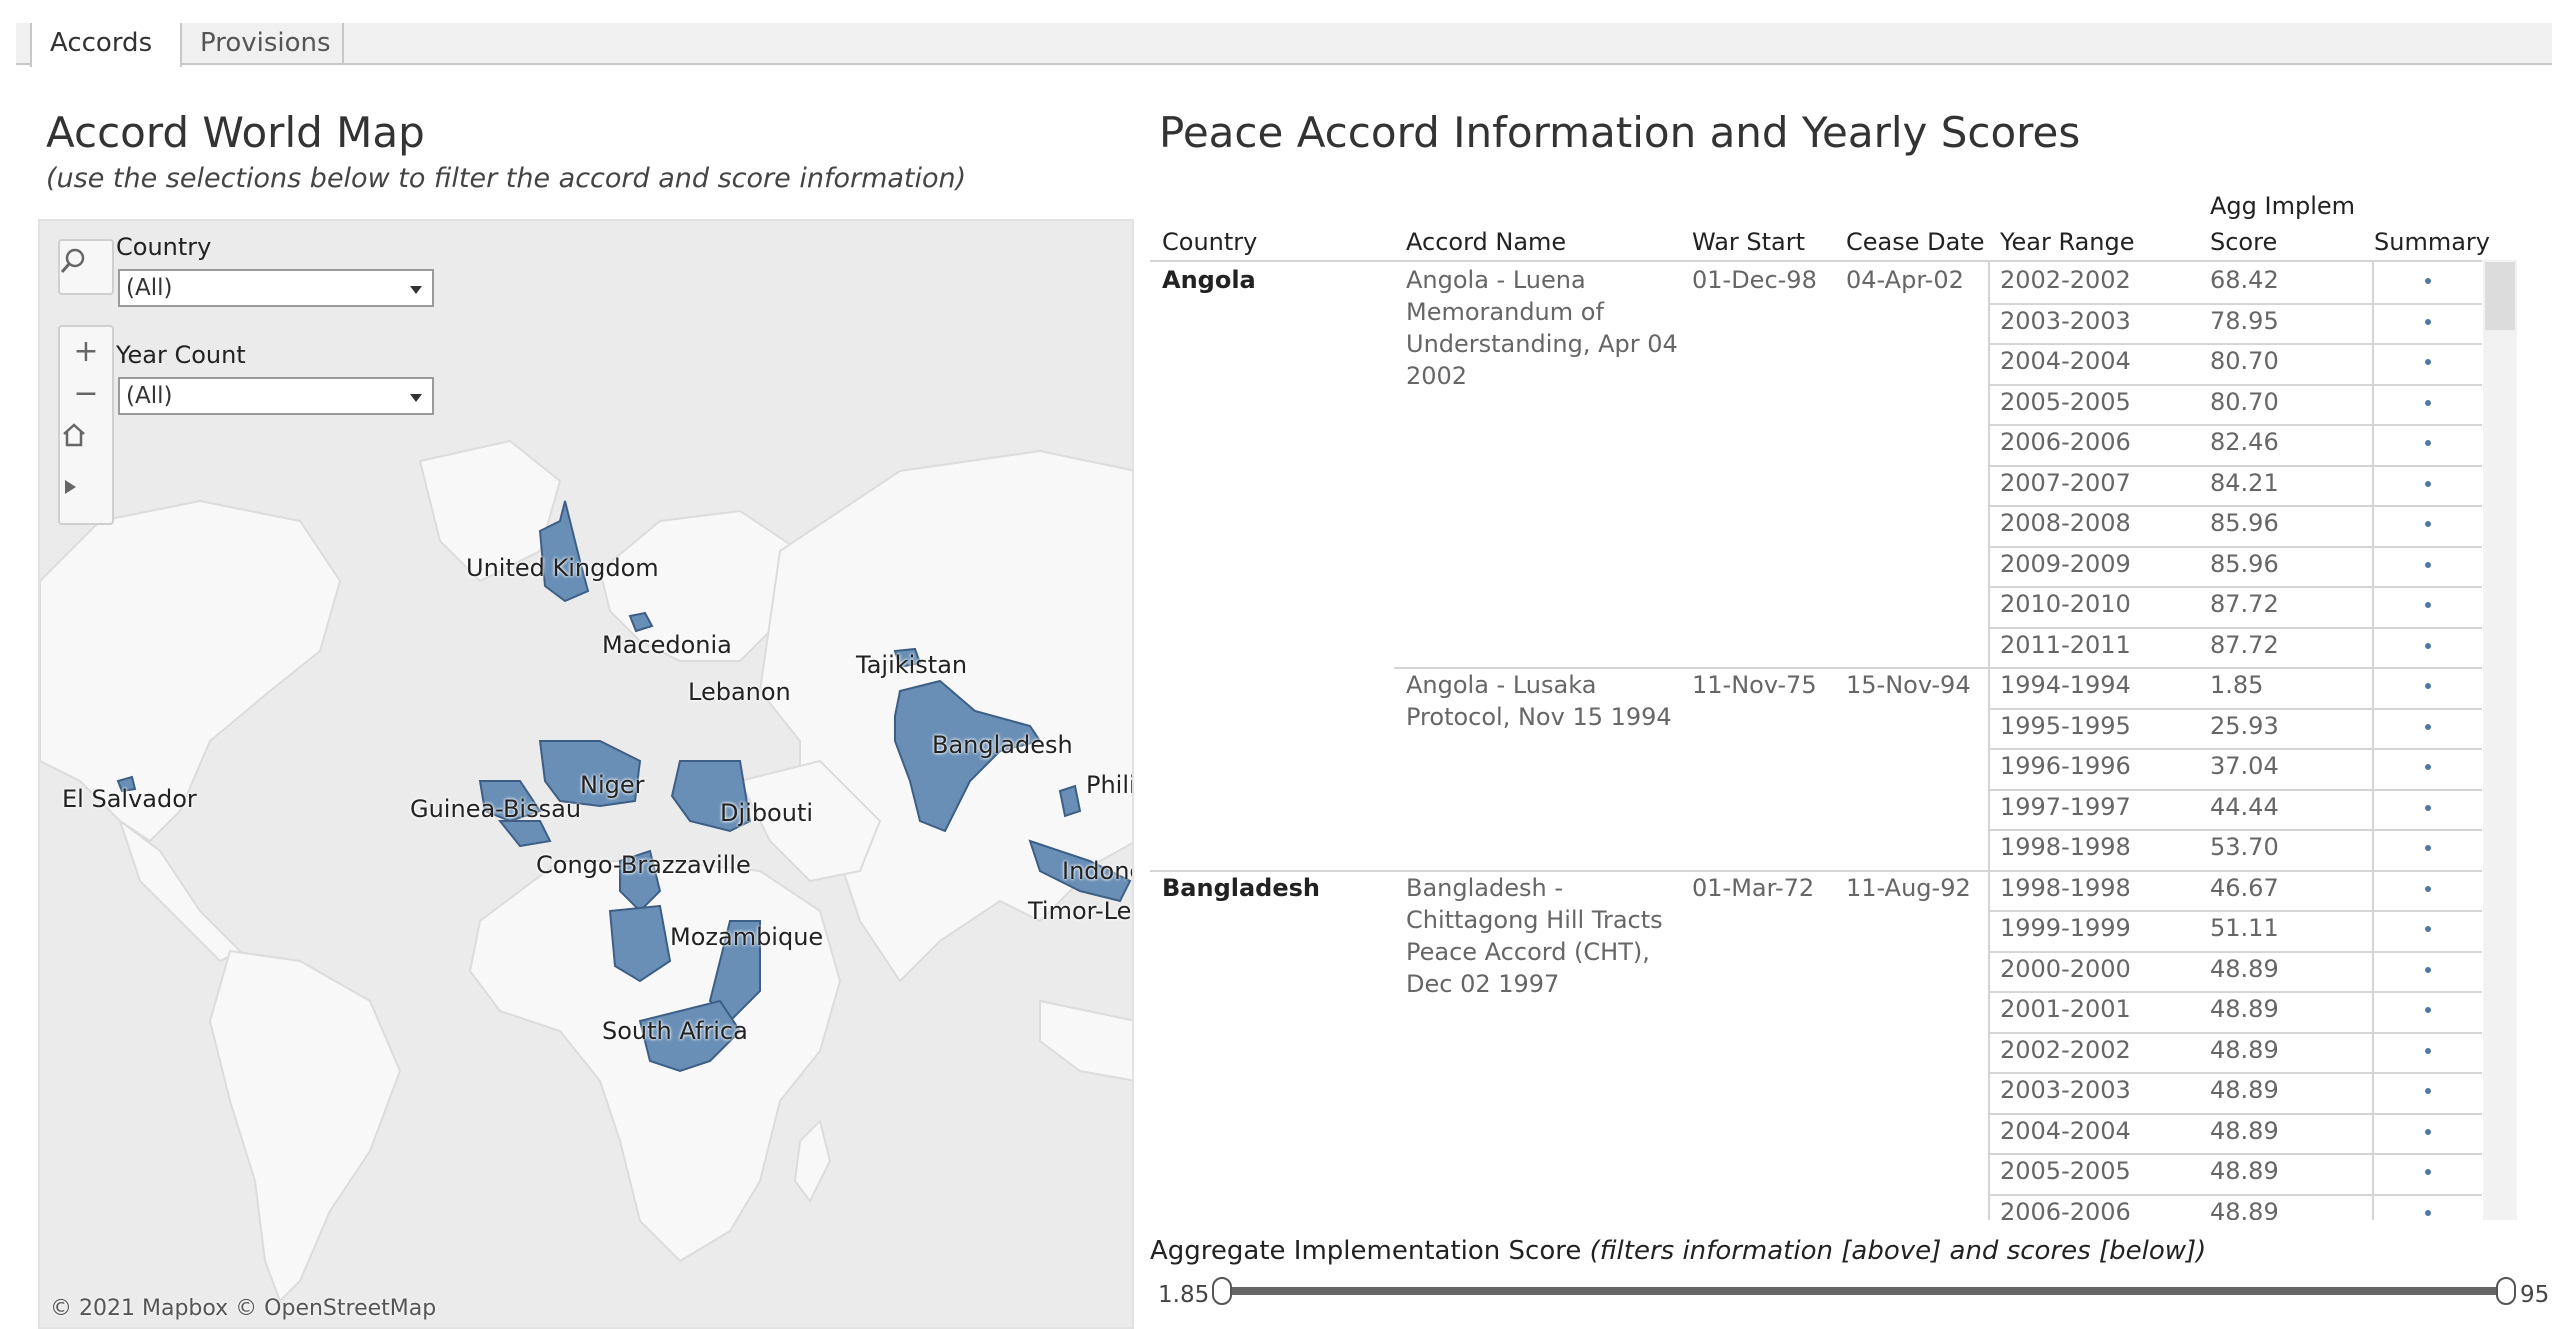 Image resolution: width=2570 pixels, height=1329 pixels. I want to click on map-label-guinea-bissau: Guinea-Bissau, so click(496, 809).